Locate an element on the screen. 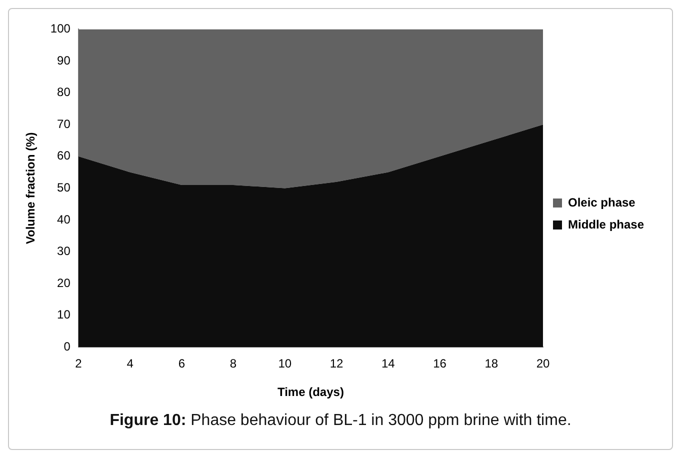  x-tick-label: 8 is located at coordinates (233, 363).